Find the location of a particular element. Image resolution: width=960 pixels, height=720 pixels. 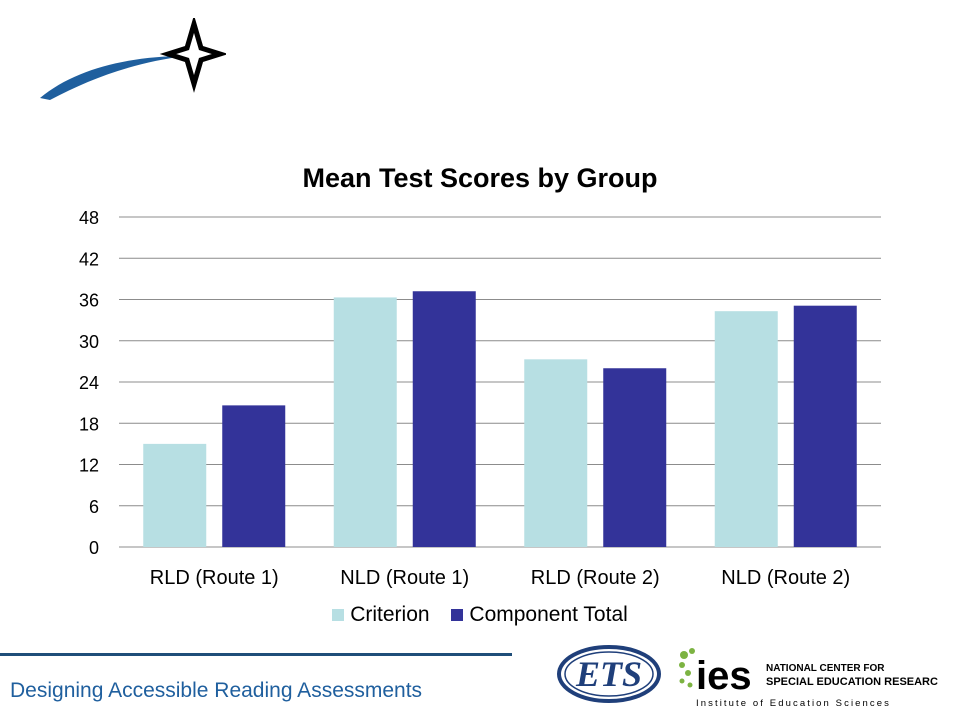

y-tick-label: 0 is located at coordinates (94, 548).